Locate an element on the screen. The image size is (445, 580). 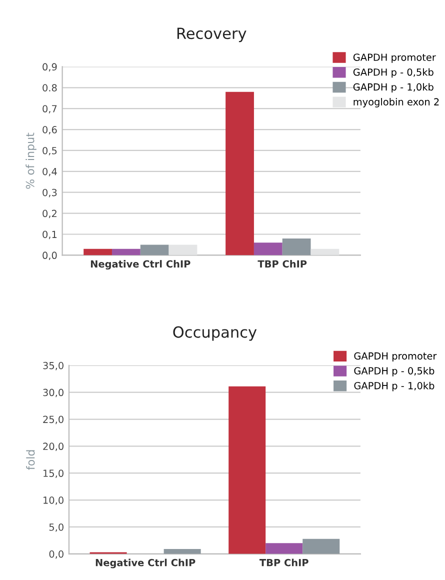
y-axis-title: % of input is located at coordinates (31, 160).